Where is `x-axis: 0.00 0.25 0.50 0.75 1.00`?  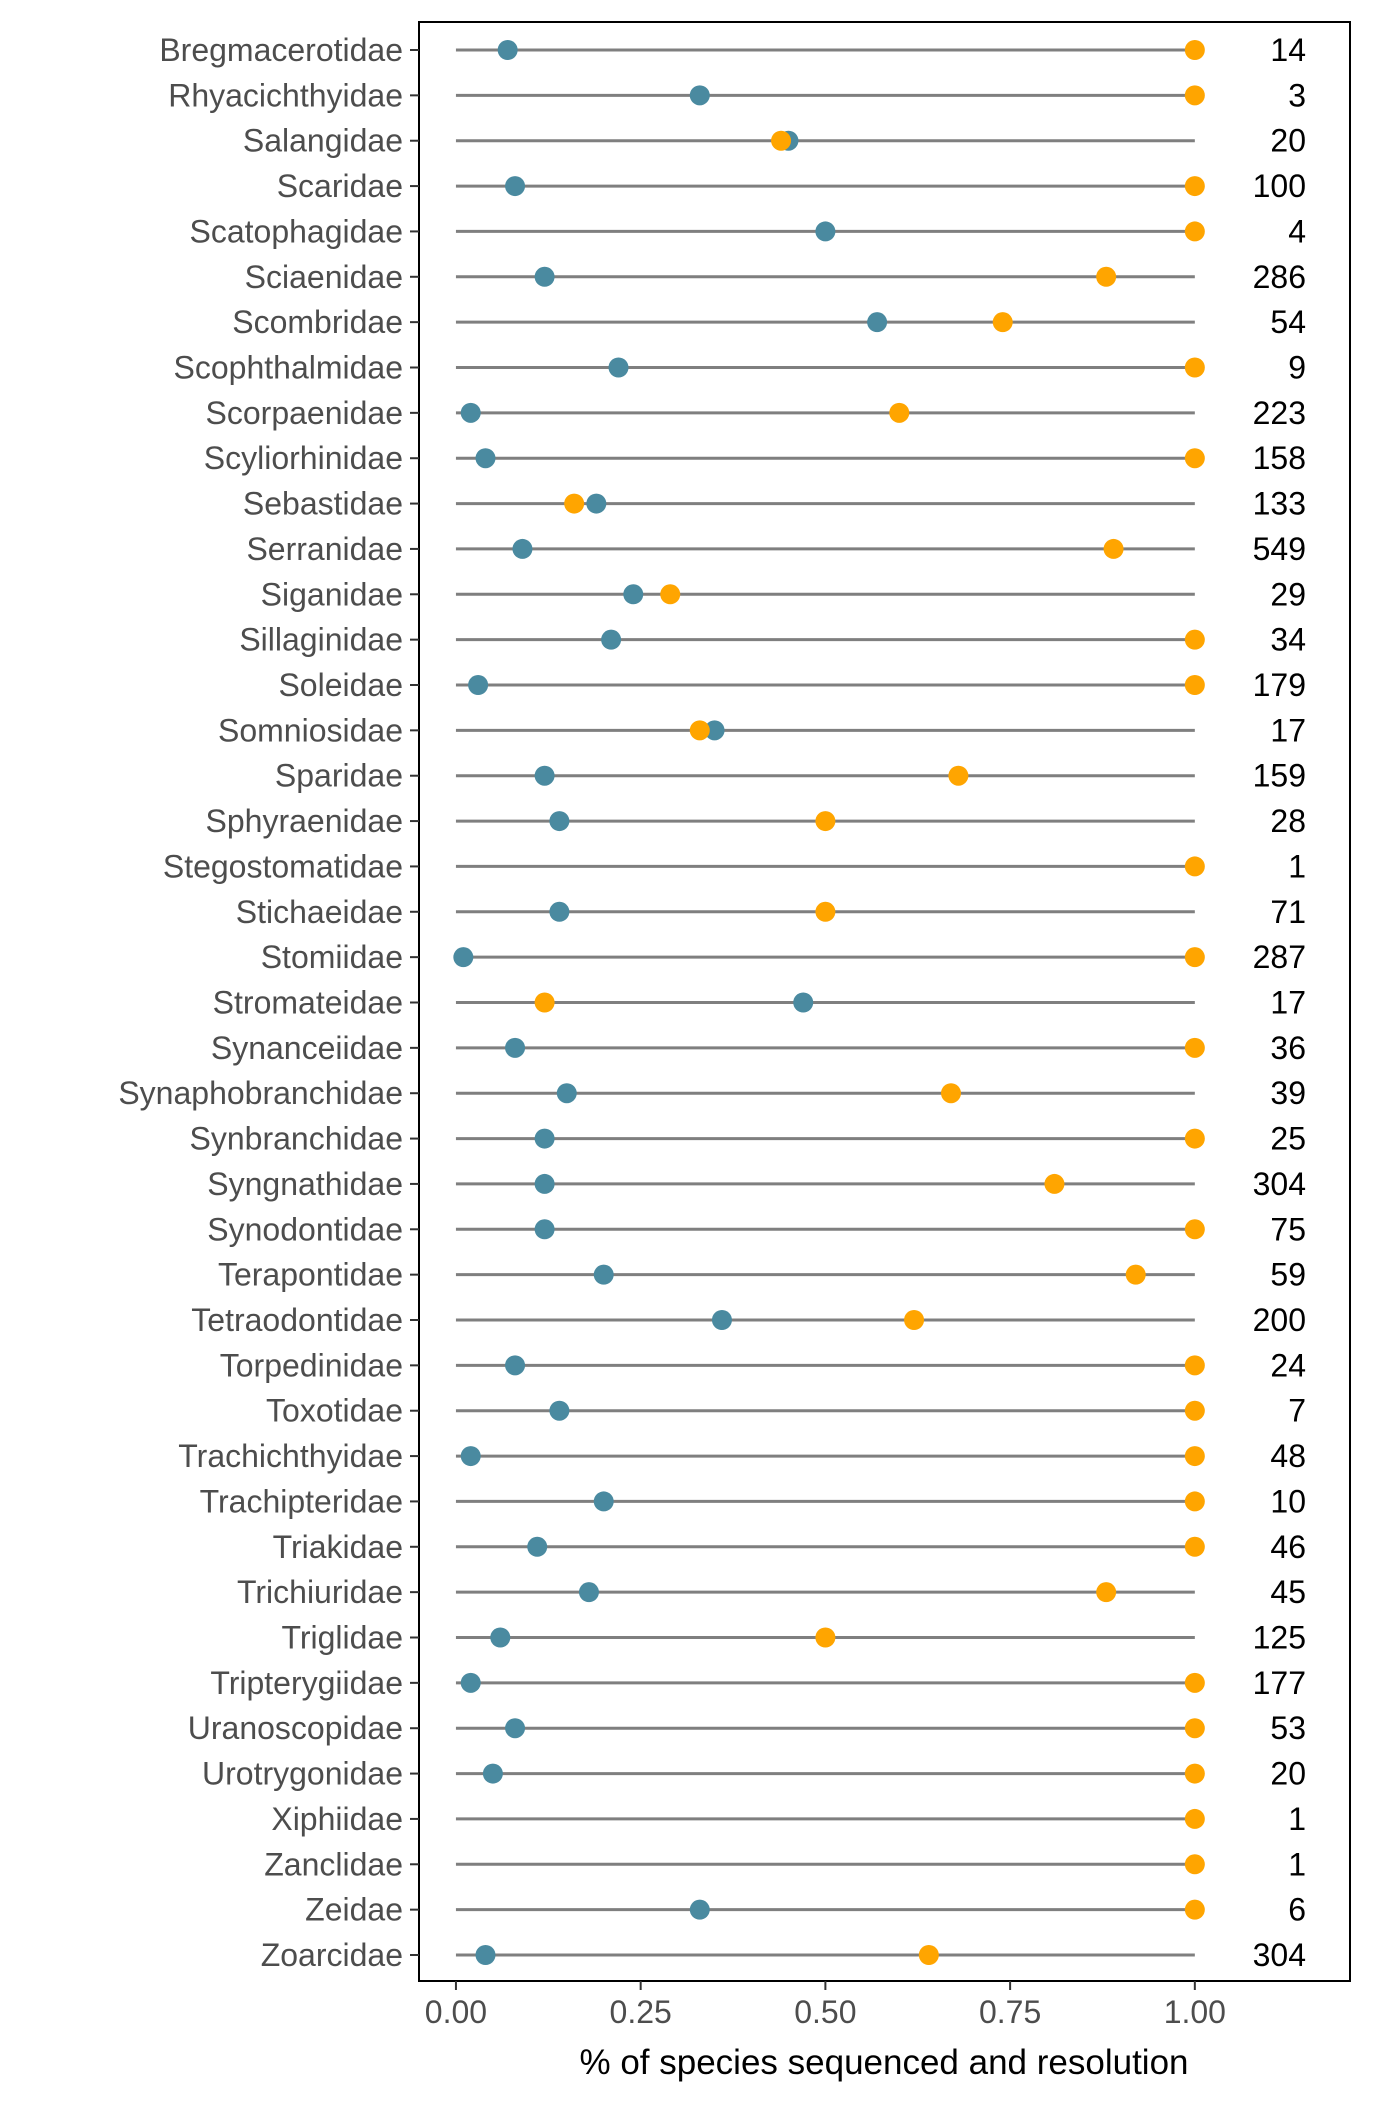 x-axis: 0.00 0.25 0.50 0.75 1.00 is located at coordinates (825, 2005).